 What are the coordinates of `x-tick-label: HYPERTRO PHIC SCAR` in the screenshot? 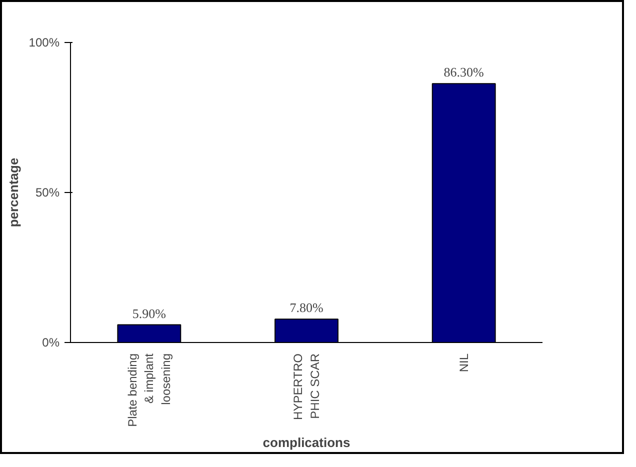 It's located at (306, 386).